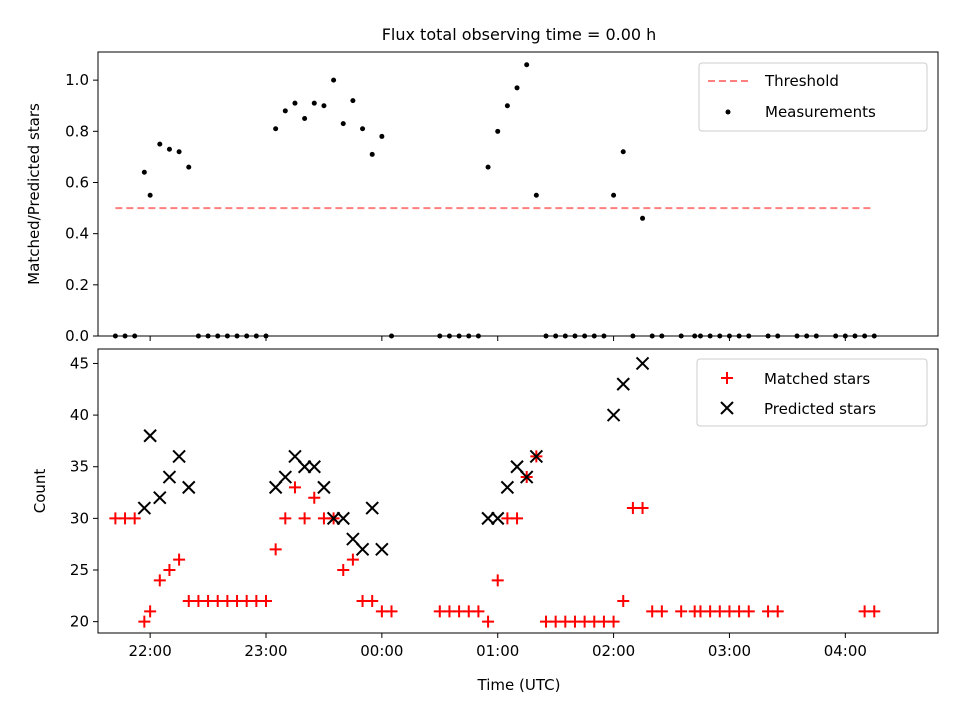 The width and height of the screenshot is (960, 720). Describe the element at coordinates (497, 338) in the screenshot. I see `top-x-ticks` at that location.